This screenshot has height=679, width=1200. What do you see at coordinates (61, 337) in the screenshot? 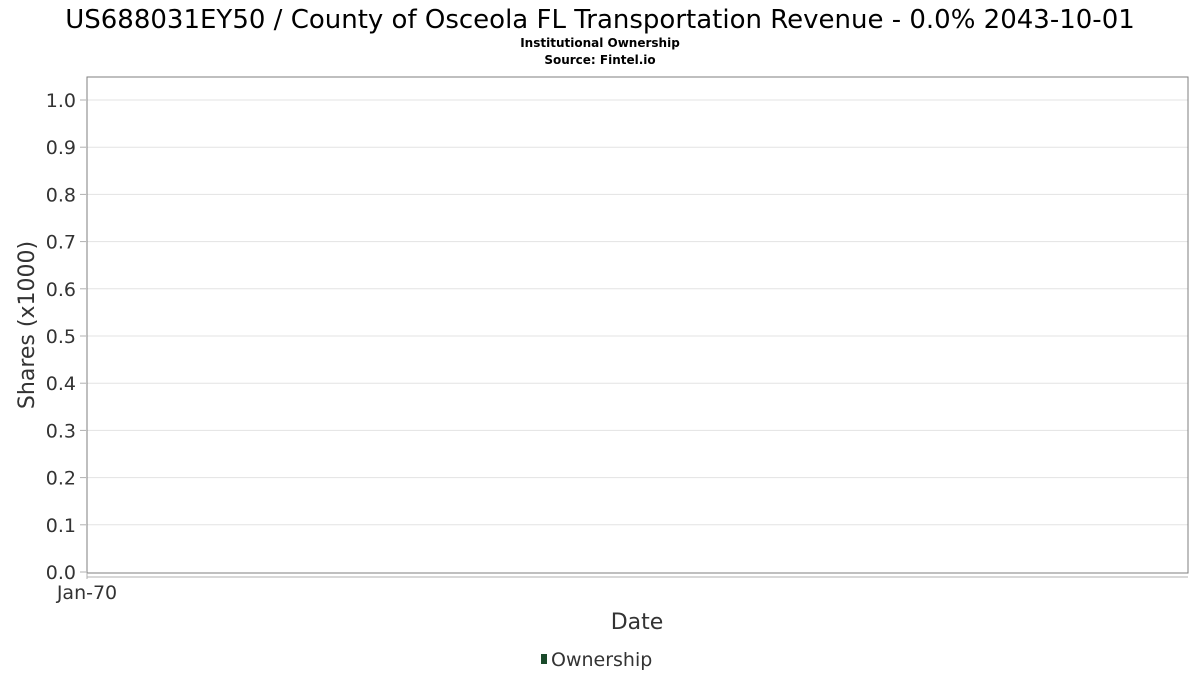
I see `y-tick-label: 0.5` at bounding box center [61, 337].